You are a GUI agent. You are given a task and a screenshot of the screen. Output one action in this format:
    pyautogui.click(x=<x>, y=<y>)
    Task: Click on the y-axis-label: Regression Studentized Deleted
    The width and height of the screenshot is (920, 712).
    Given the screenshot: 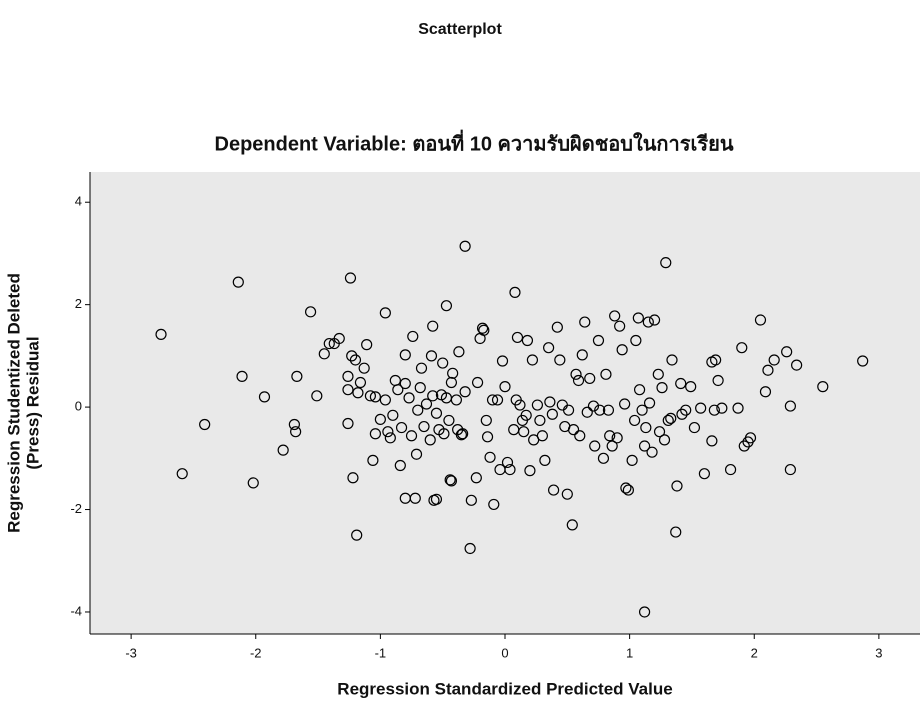 What is the action you would take?
    pyautogui.click(x=13, y=403)
    